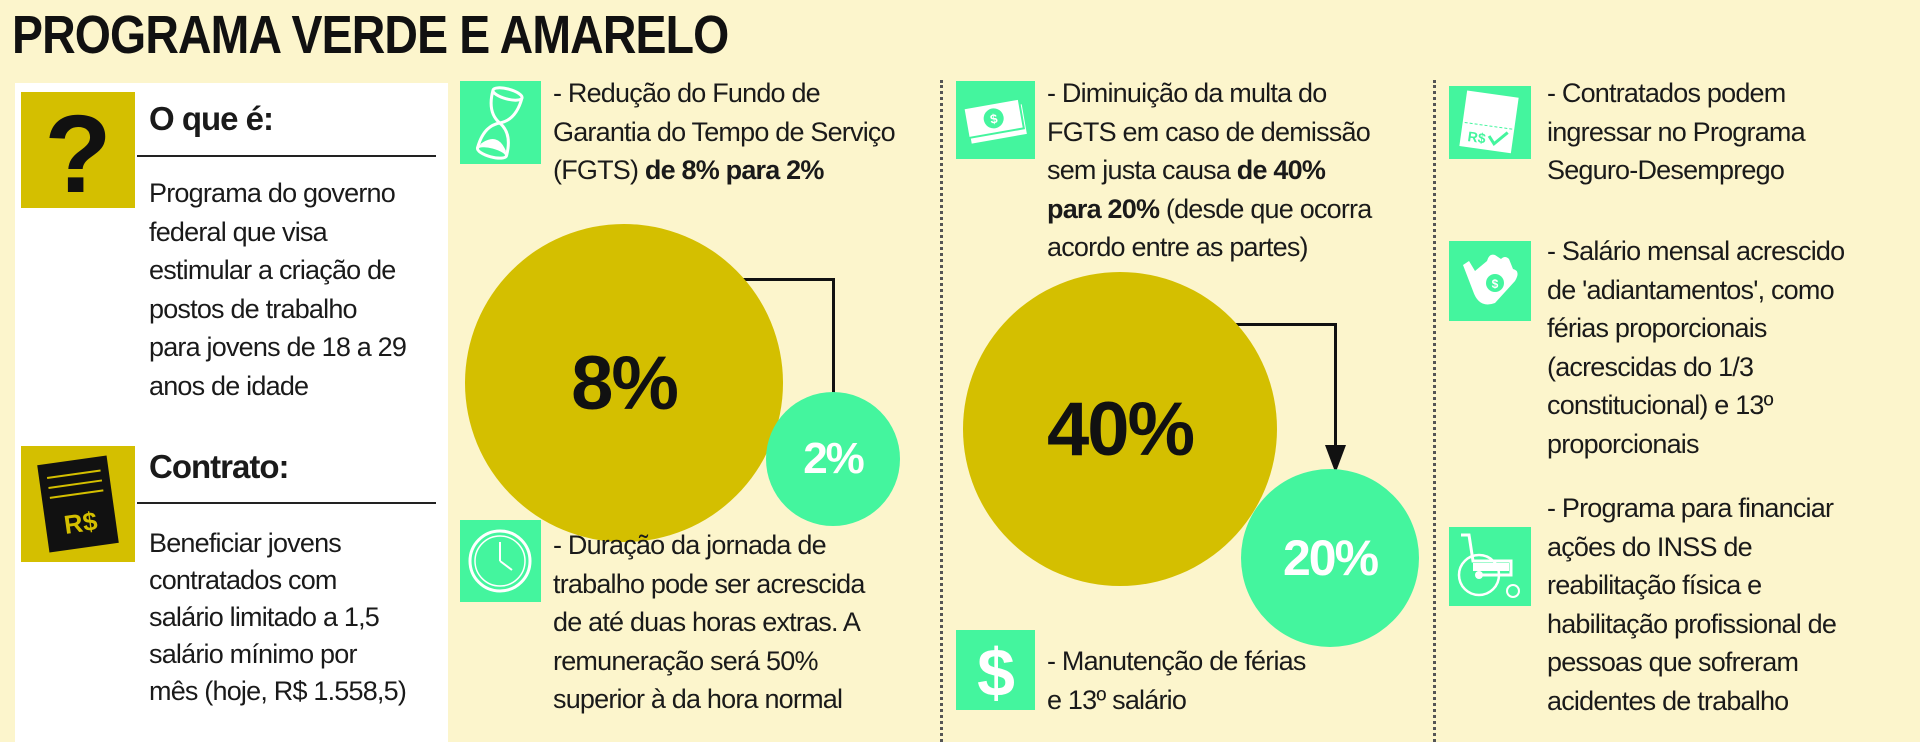 The image size is (1920, 742). What do you see at coordinates (264, 617) in the screenshot?
I see `text-line: salário limitado a 1,5` at bounding box center [264, 617].